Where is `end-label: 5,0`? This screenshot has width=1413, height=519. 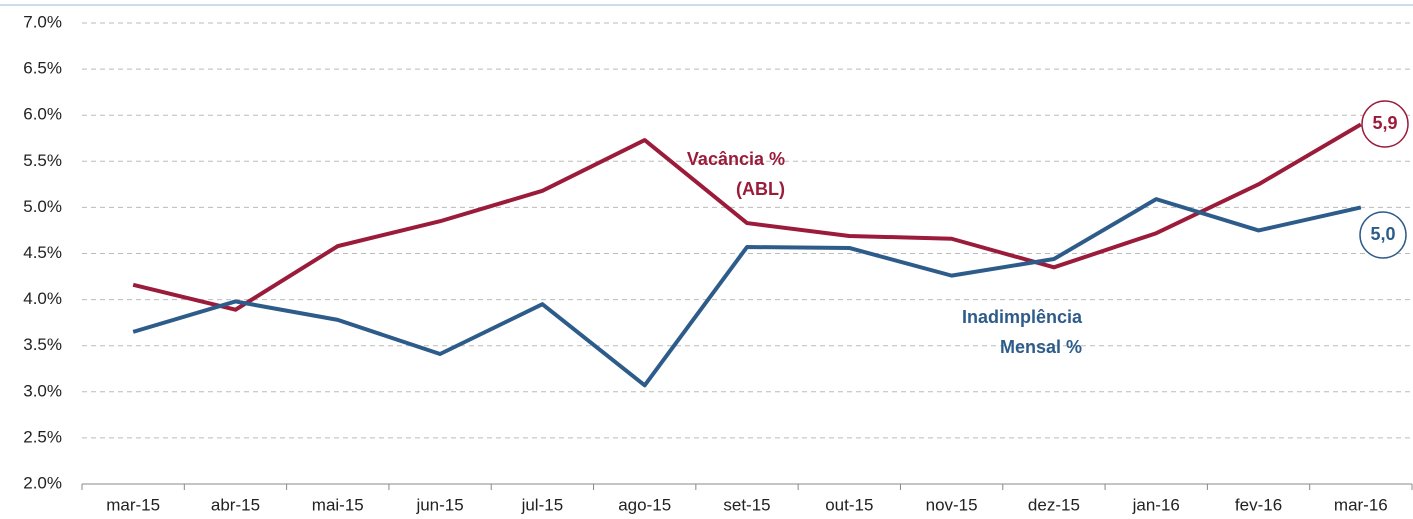
end-label: 5,0 is located at coordinates (1382, 234).